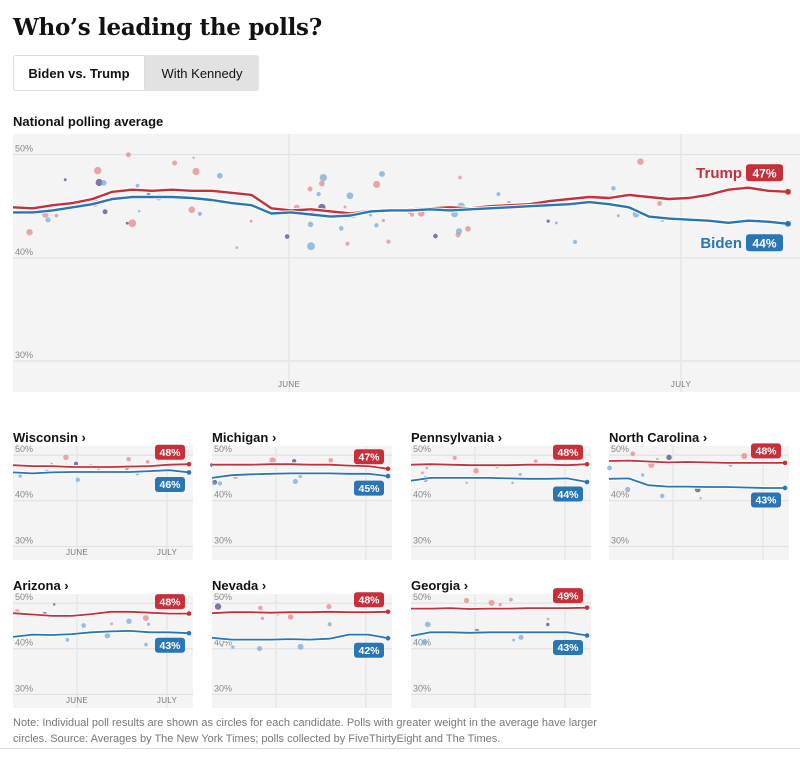  Describe the element at coordinates (681, 384) in the screenshot. I see `x-tick-label: JULY` at that location.